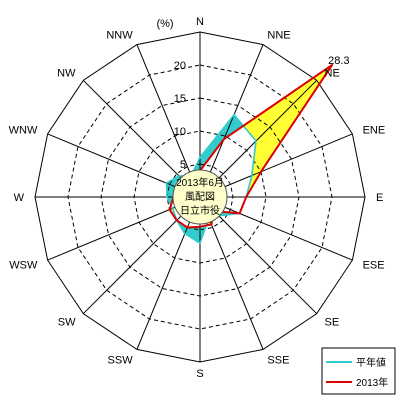 Image resolution: width=400 pixels, height=400 pixels. I want to click on radial-tick-label: 10, so click(180, 132).